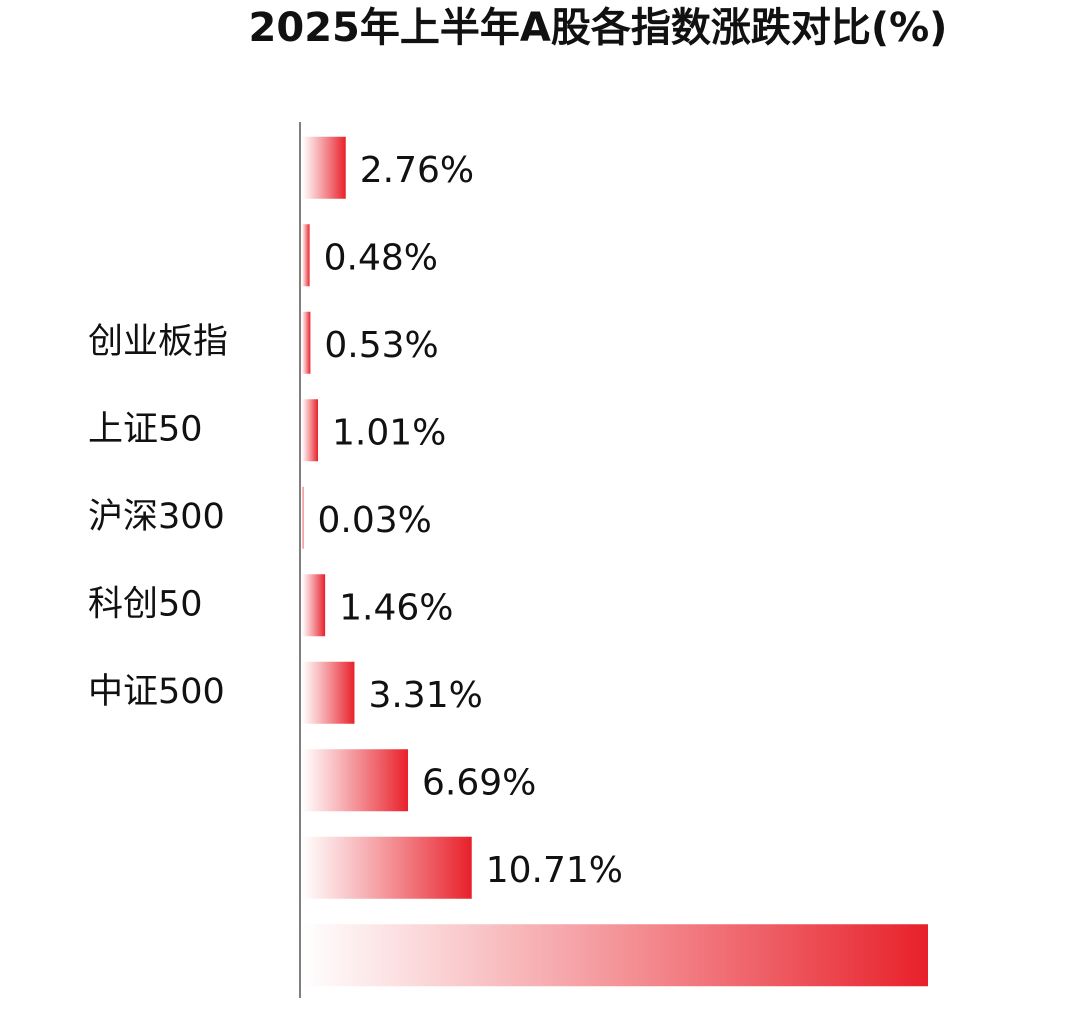  I want to click on value-label: 2.76%, so click(417, 170).